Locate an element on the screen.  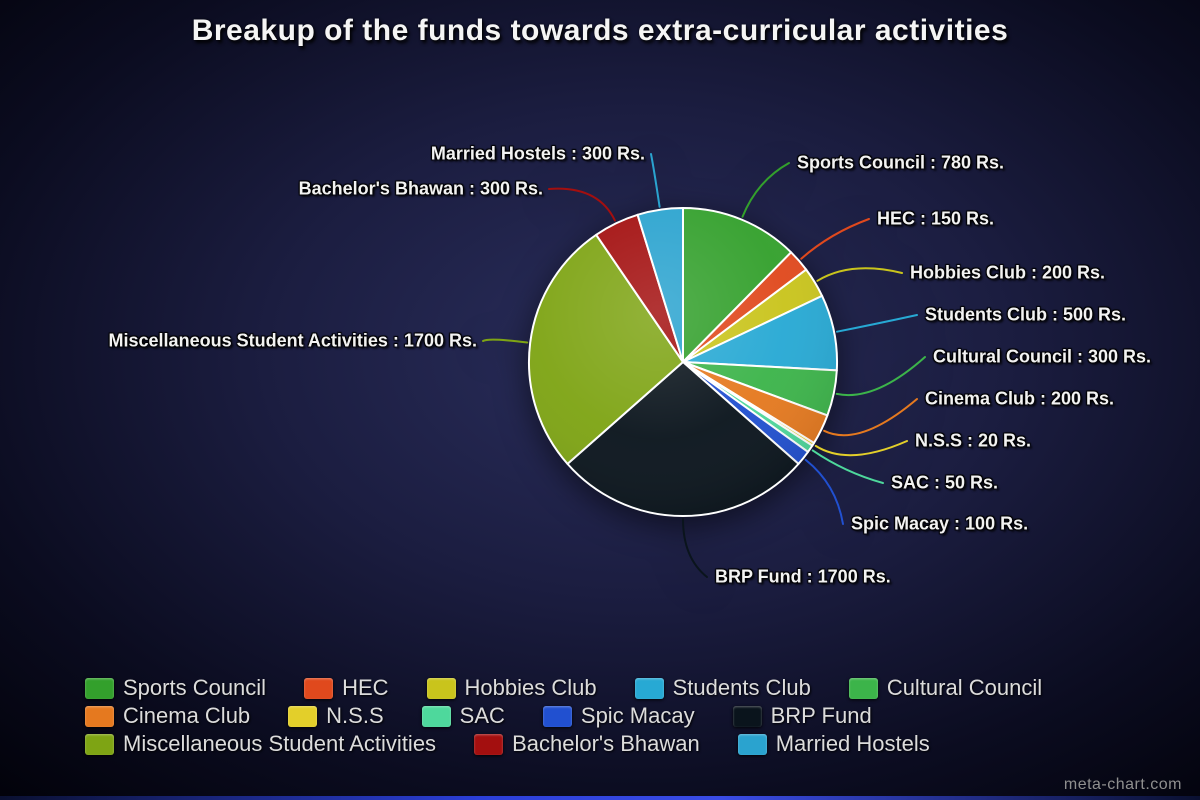
leader-line-n-s-s is located at coordinates (861, 448).